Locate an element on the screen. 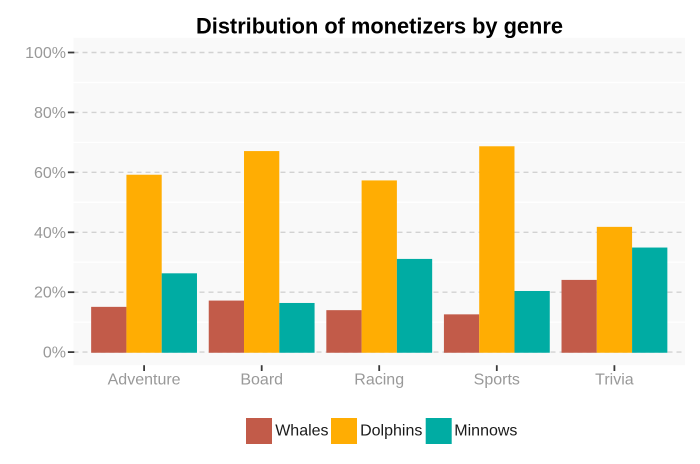 This screenshot has height=464, width=700. svg-text: Whales is located at coordinates (301, 431).